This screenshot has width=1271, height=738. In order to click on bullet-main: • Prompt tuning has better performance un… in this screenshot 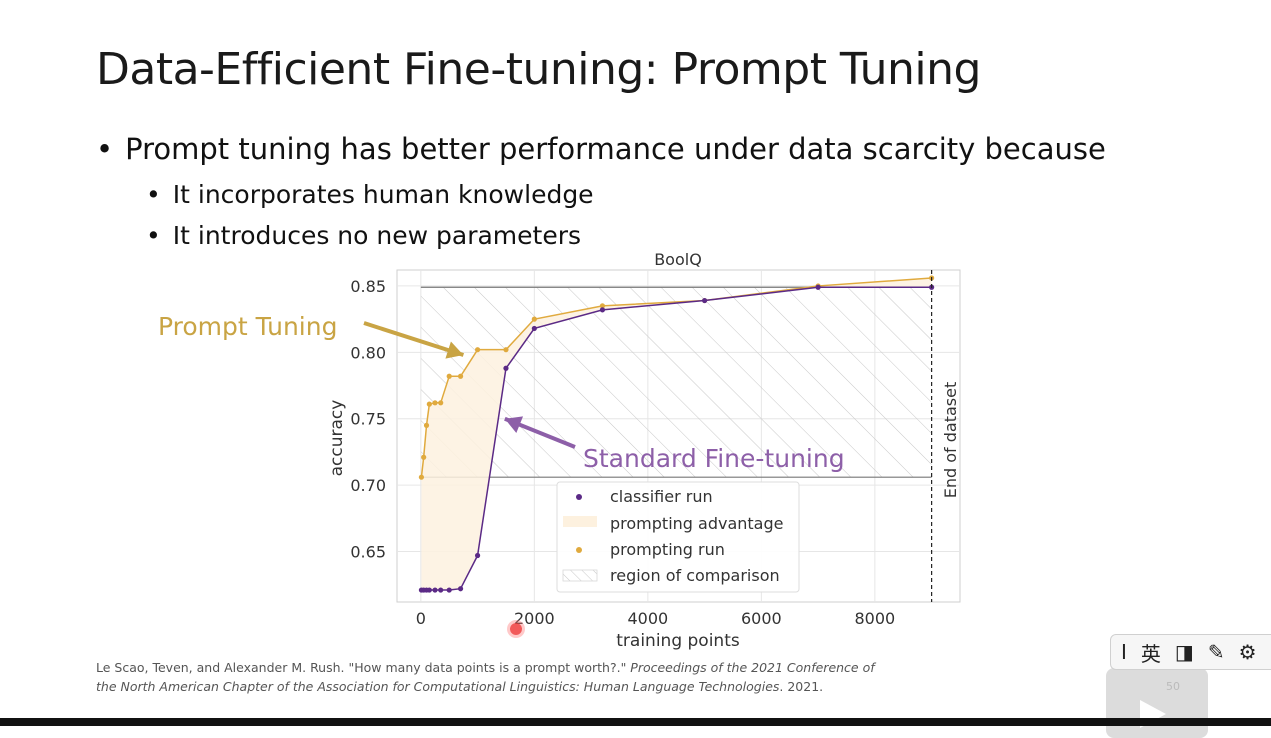, I will do `click(601, 149)`.